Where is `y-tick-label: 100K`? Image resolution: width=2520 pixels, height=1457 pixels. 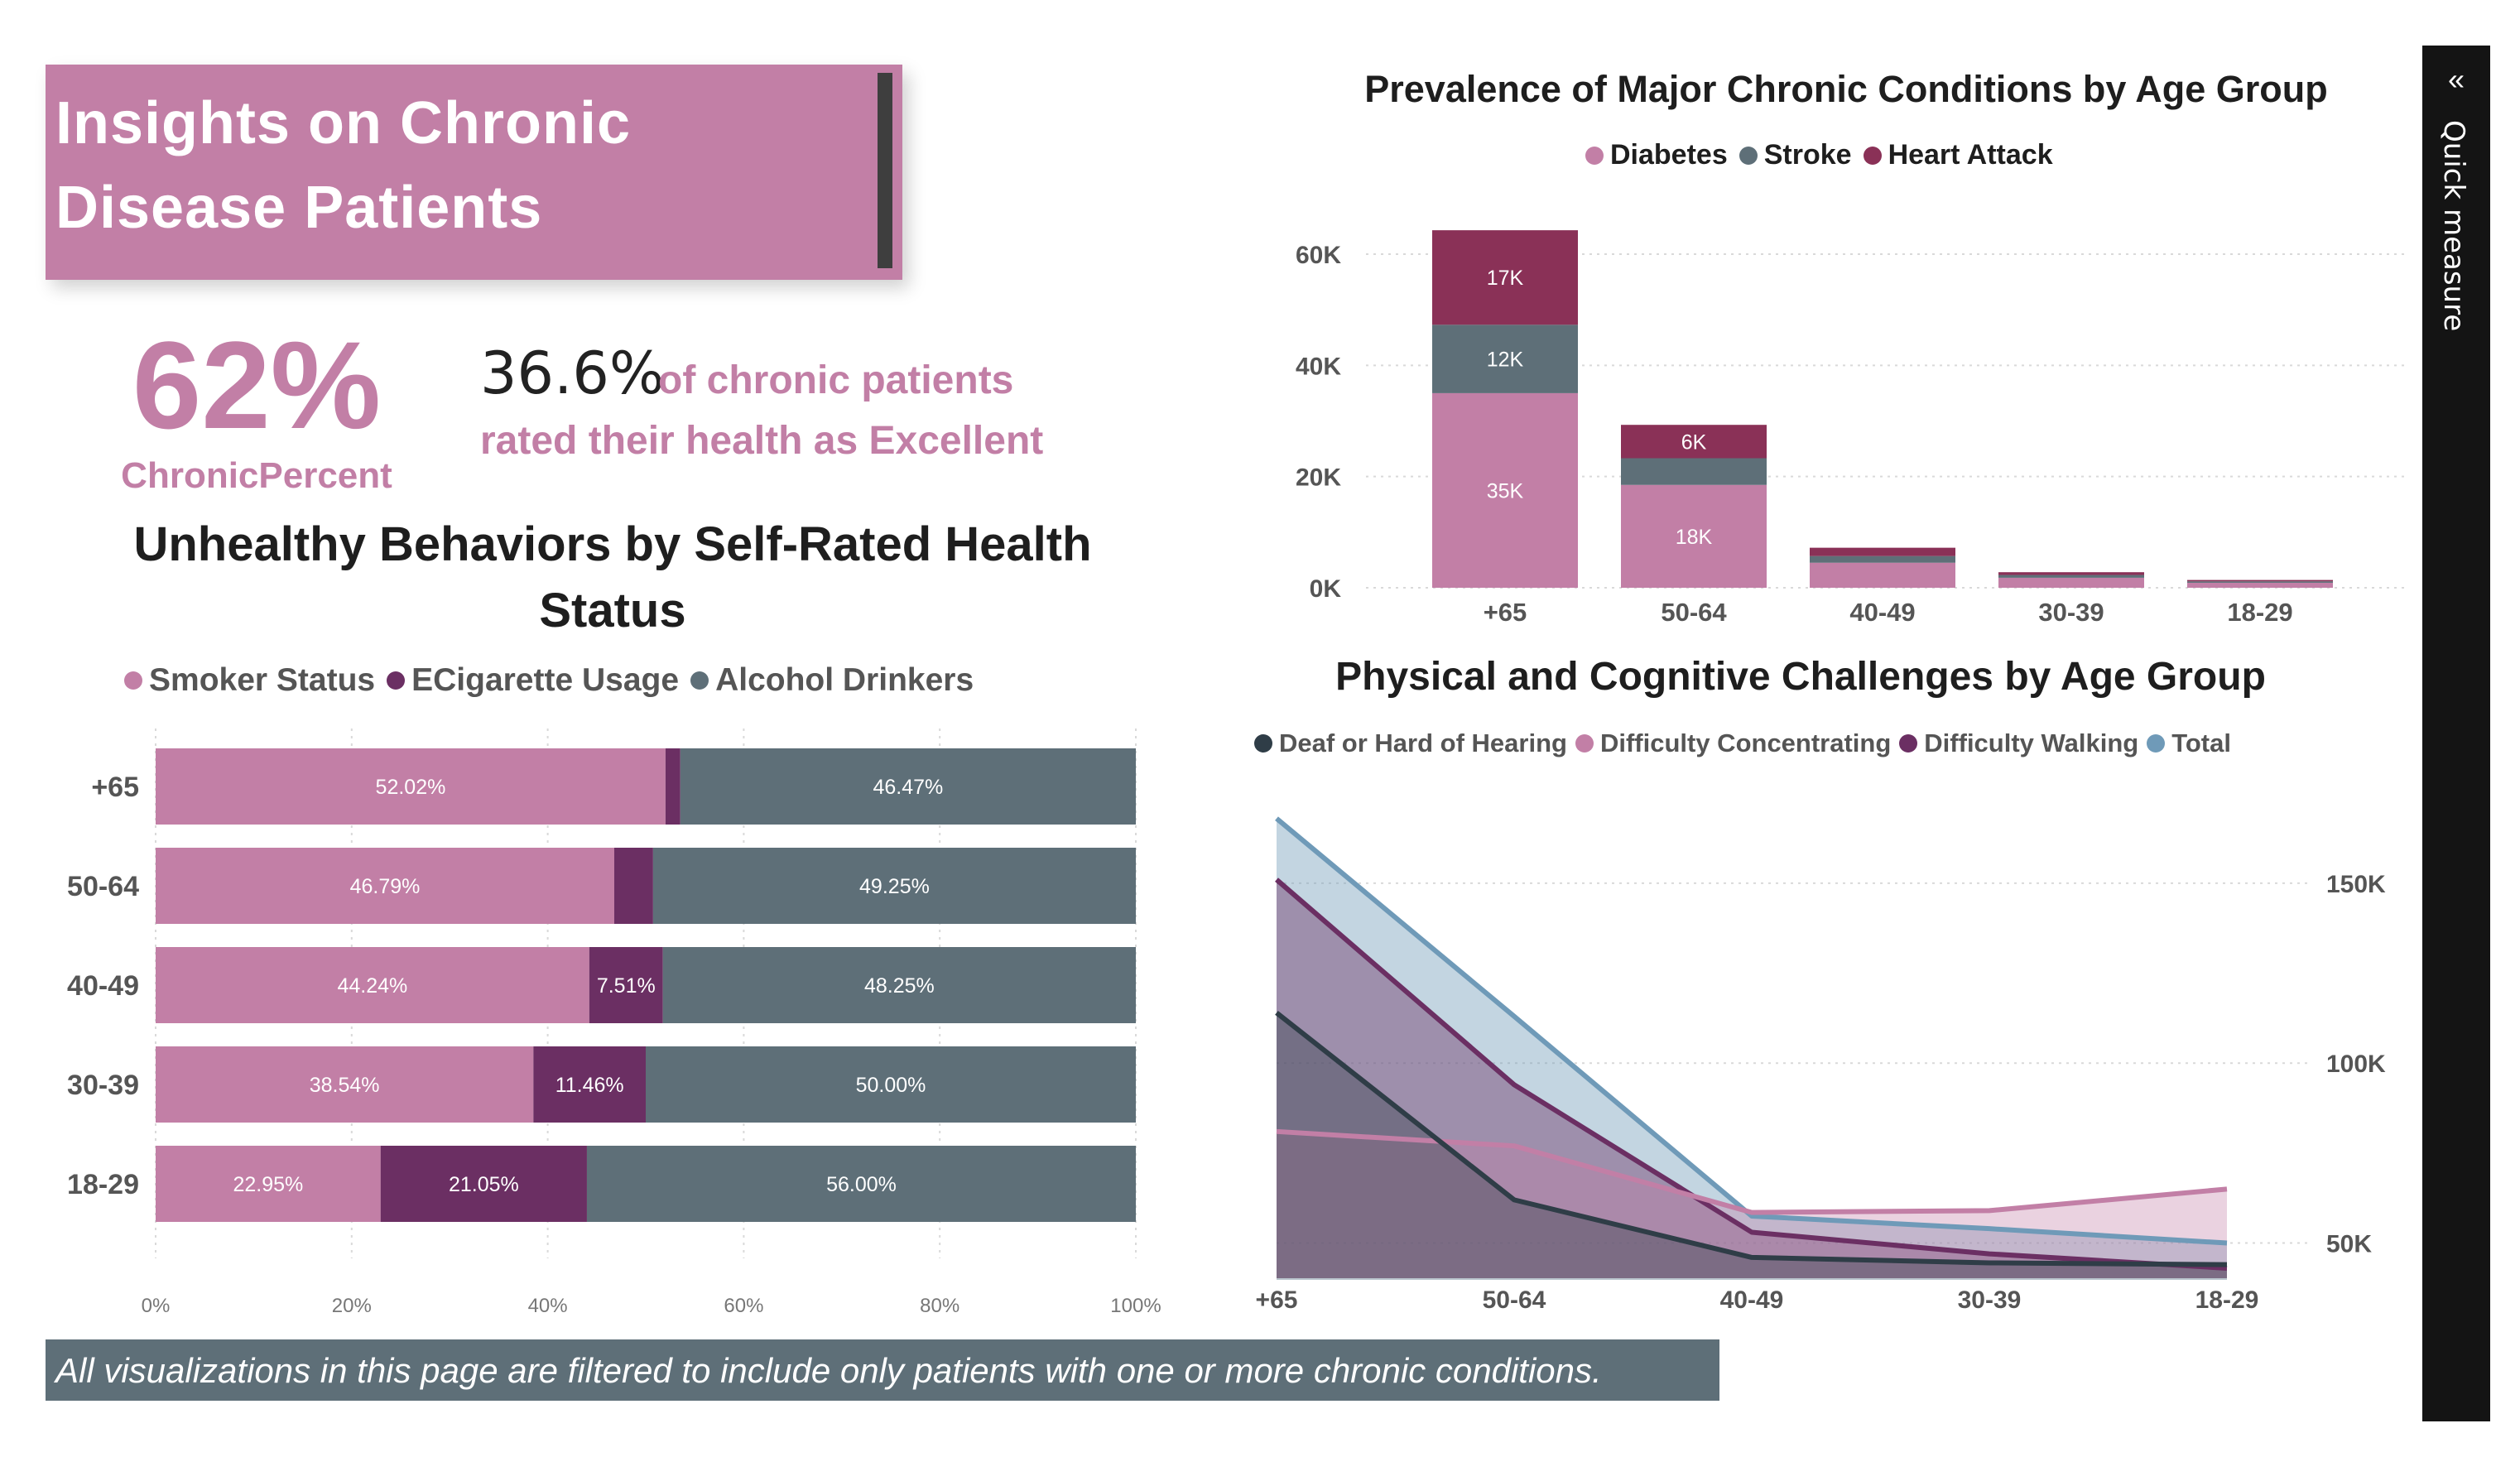 y-tick-label: 100K is located at coordinates (2356, 1064).